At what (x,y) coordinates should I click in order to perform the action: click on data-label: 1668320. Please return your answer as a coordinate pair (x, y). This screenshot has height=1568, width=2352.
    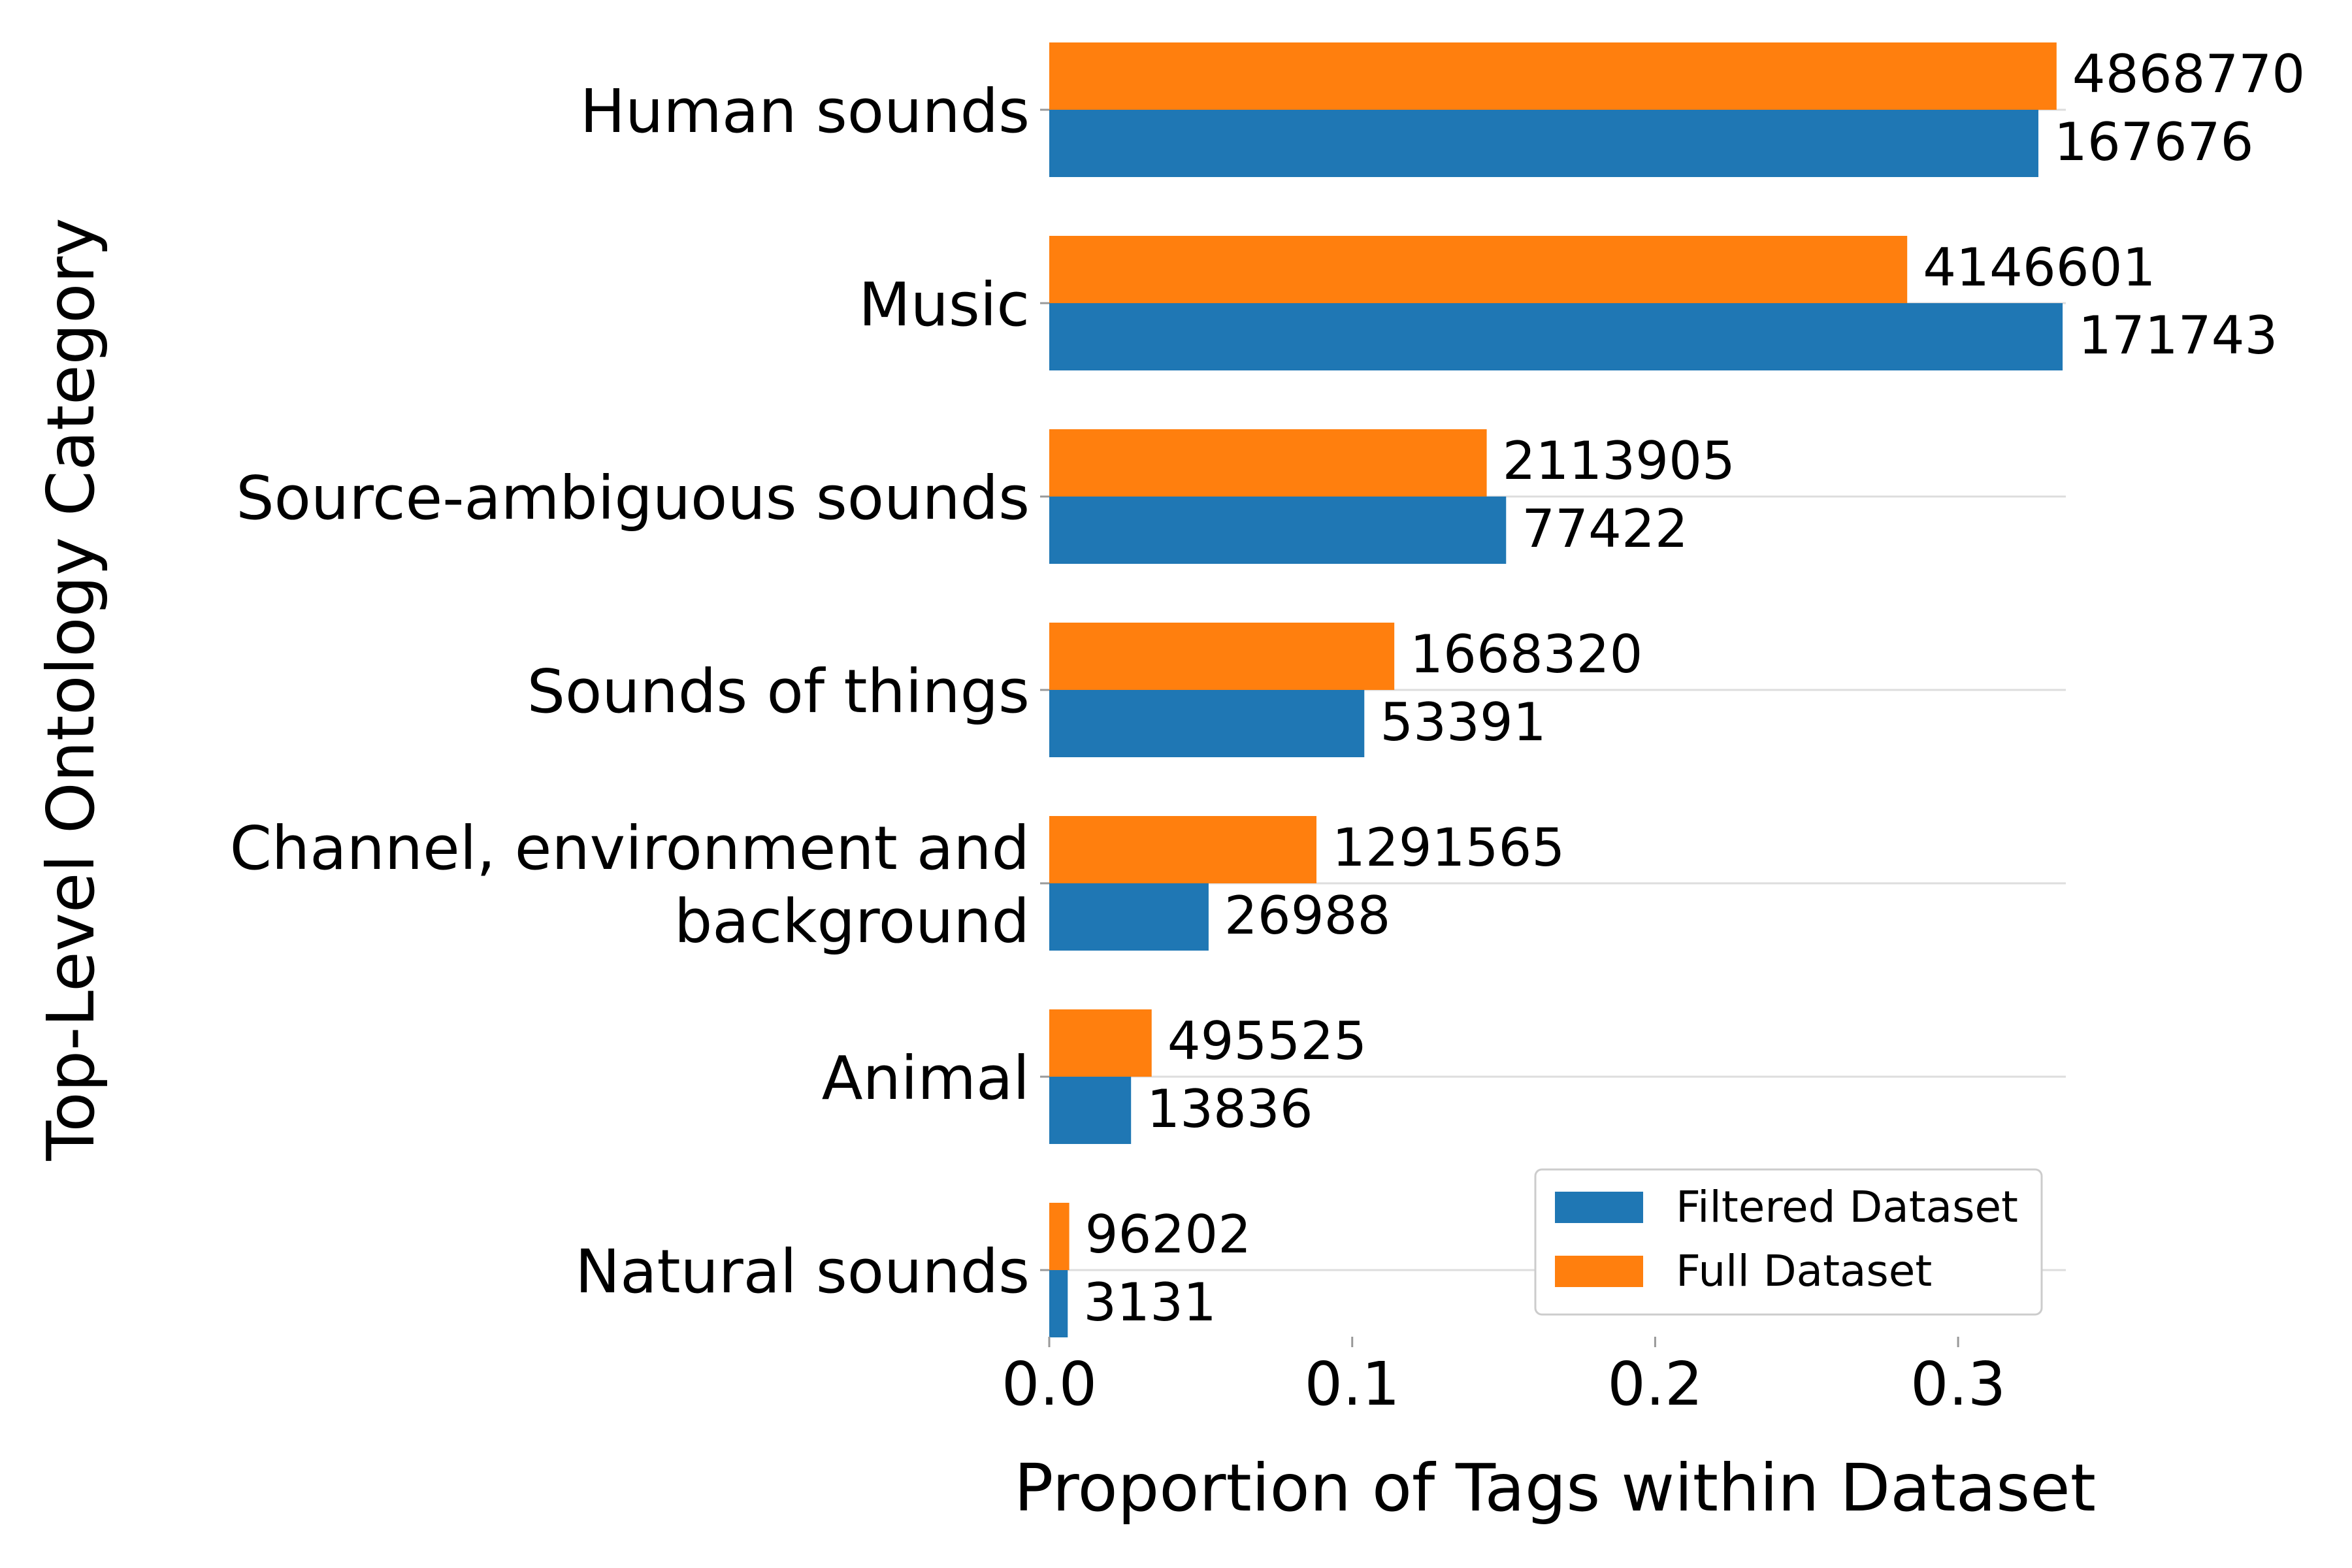
    Looking at the image, I should click on (1526, 654).